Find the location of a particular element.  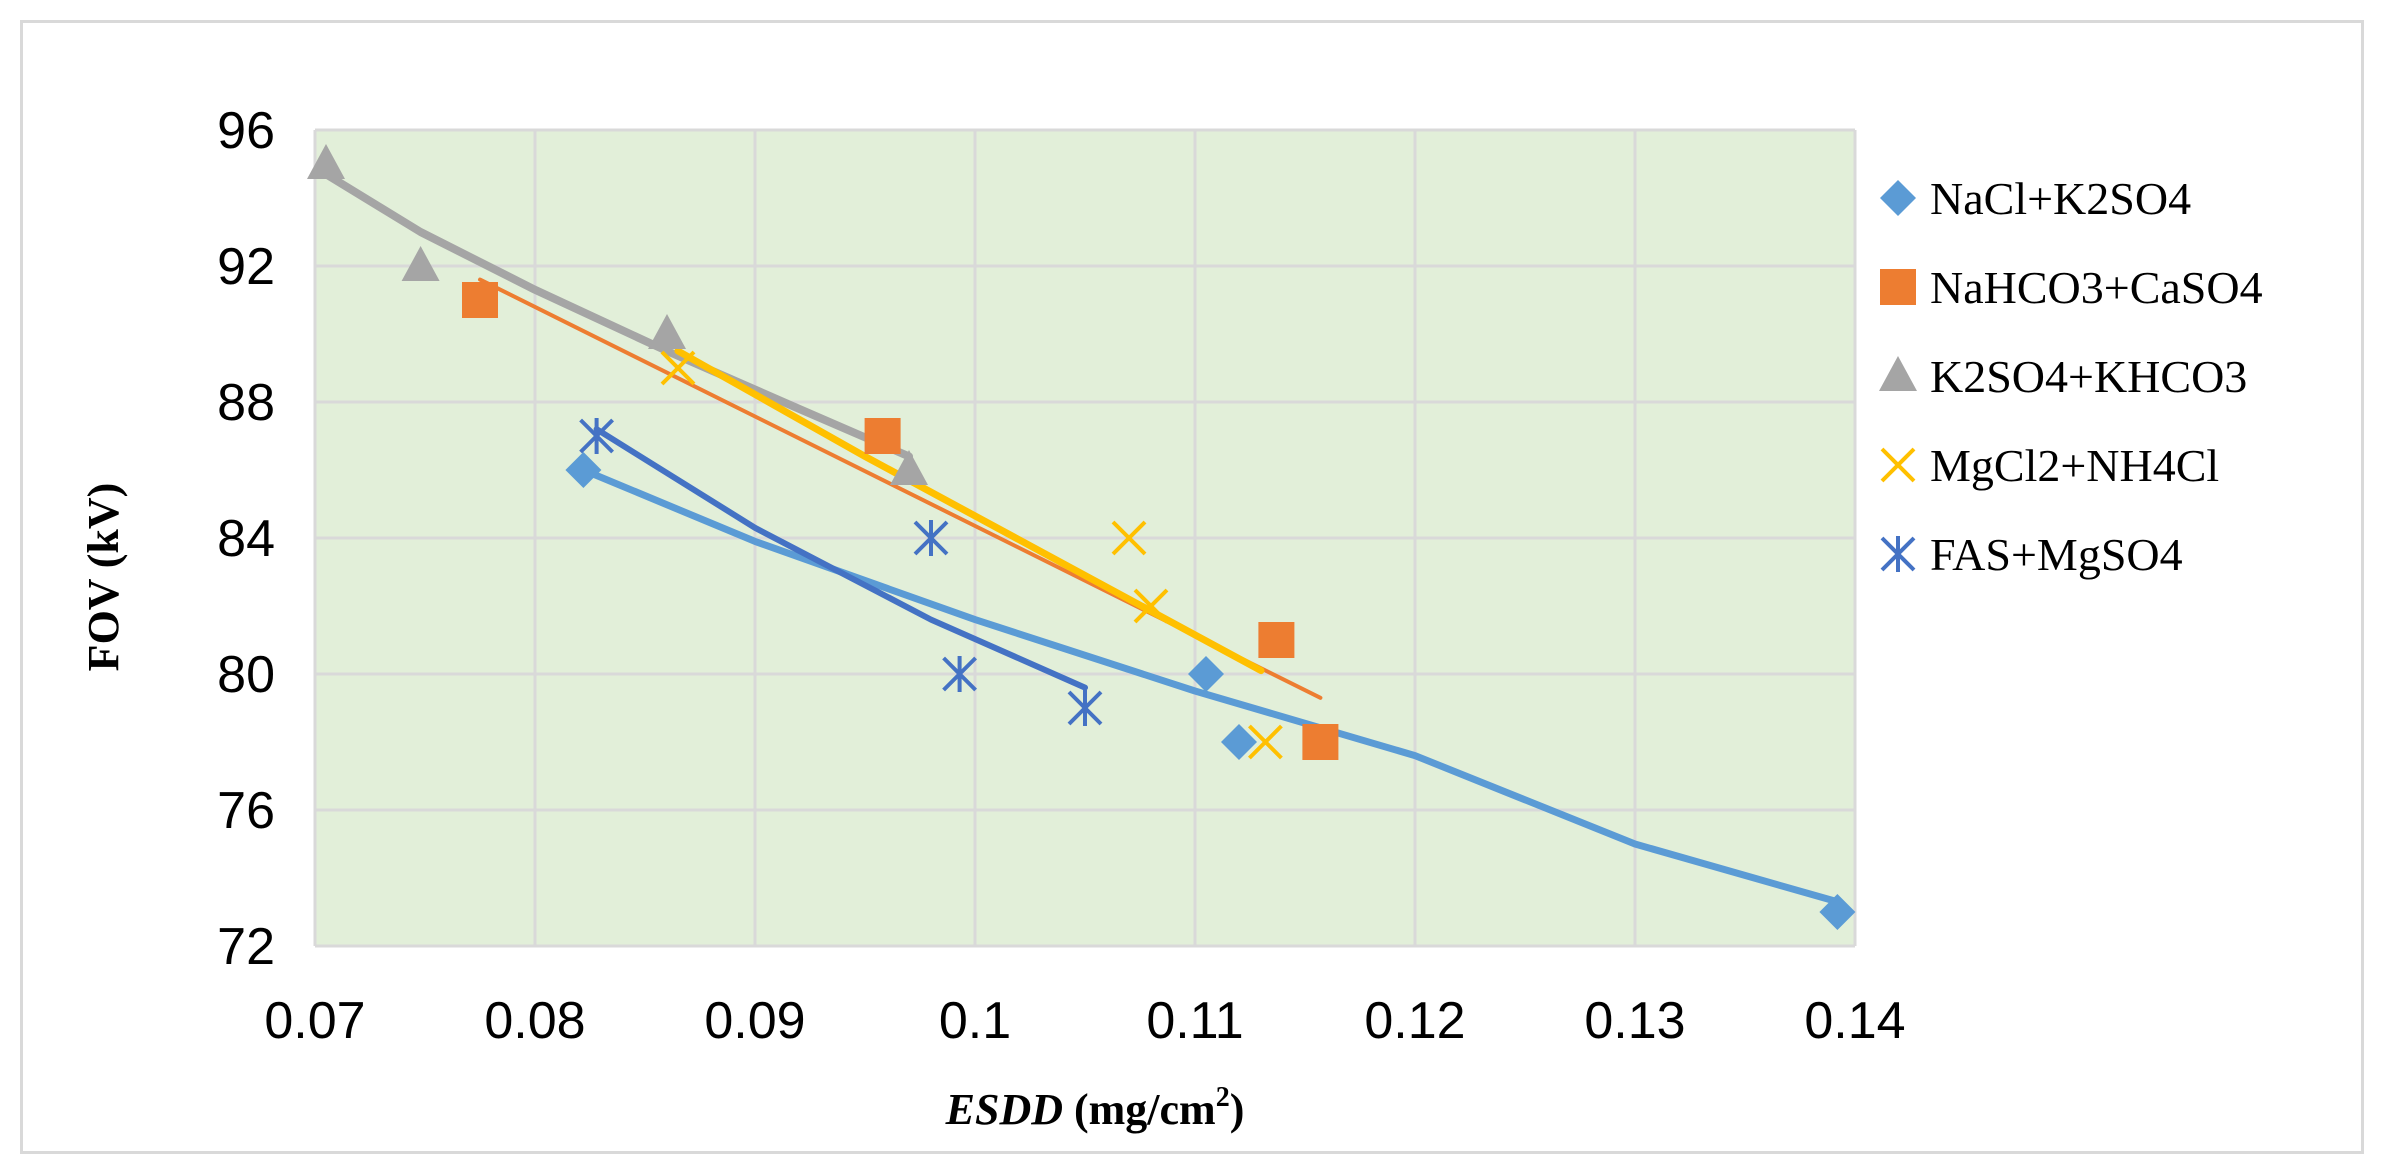

y-tick-label: 80 is located at coordinates (246, 675).